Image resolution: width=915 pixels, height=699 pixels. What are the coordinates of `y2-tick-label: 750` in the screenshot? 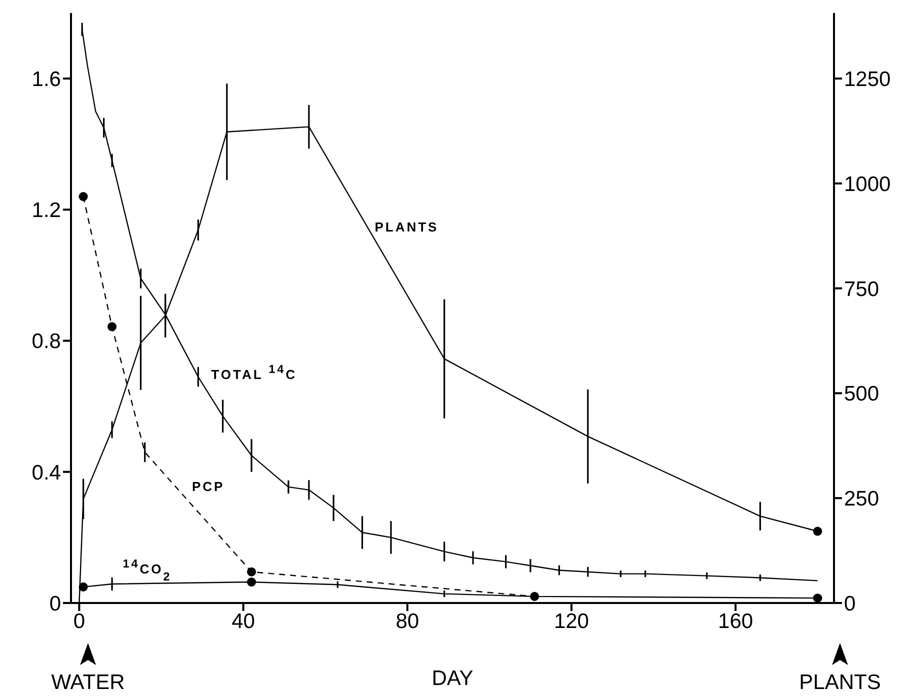 It's located at (862, 289).